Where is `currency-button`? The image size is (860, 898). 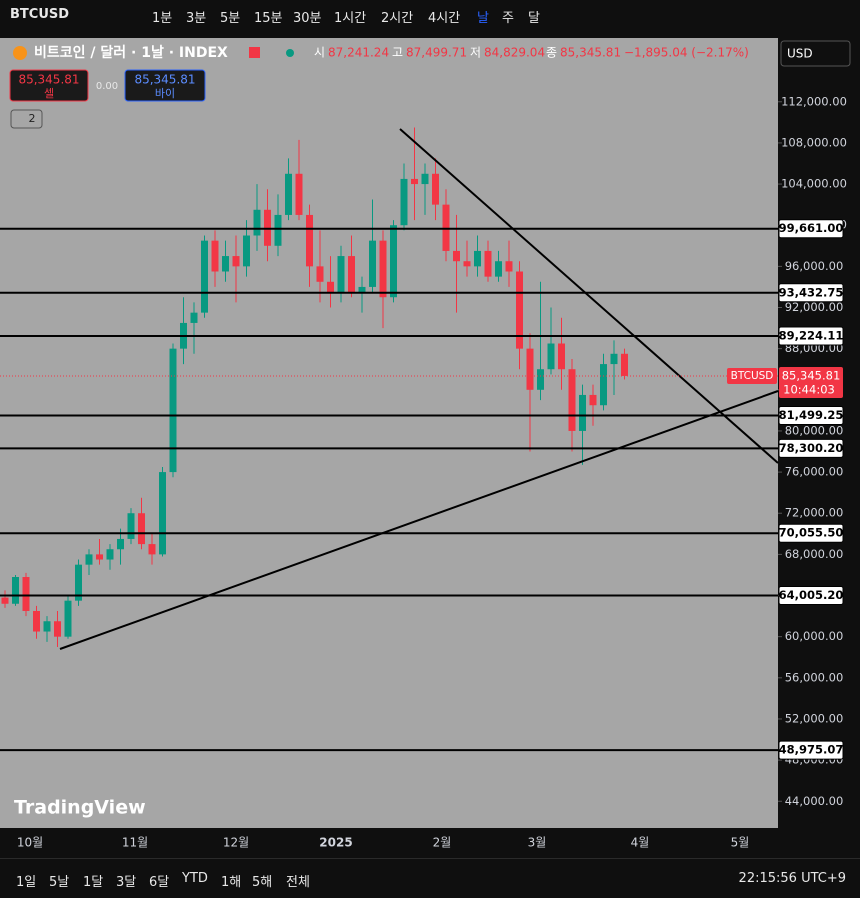
currency-button is located at coordinates (815, 53).